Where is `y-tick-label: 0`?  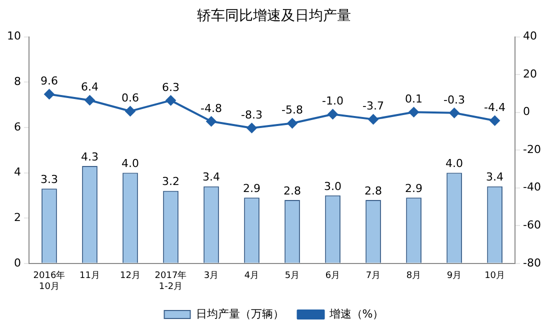 y-tick-label: 0 is located at coordinates (17, 263).